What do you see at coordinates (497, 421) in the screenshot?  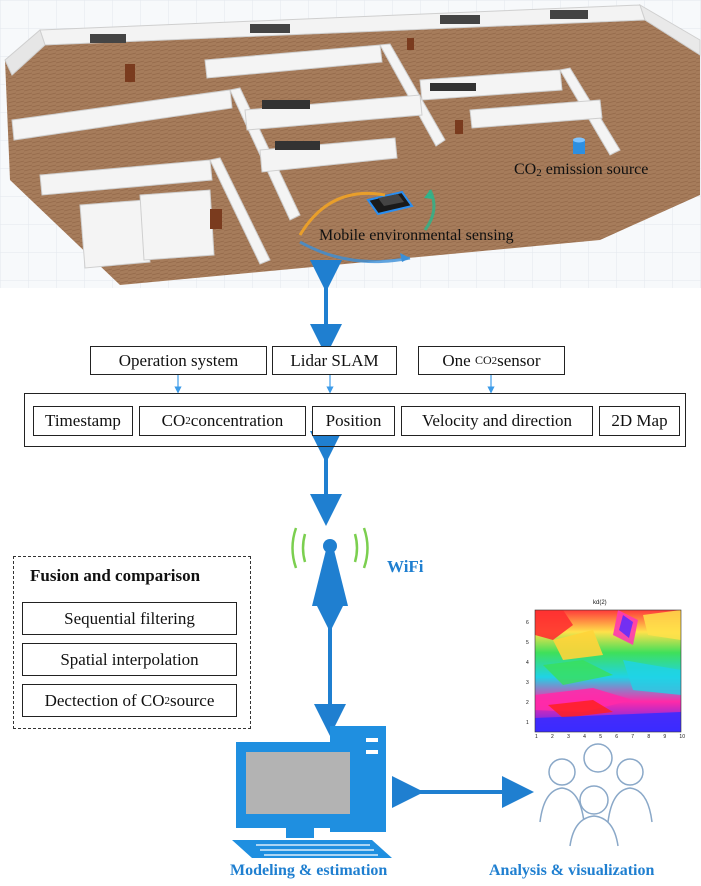 I see `velocity-direction-box: Velocity and direction` at bounding box center [497, 421].